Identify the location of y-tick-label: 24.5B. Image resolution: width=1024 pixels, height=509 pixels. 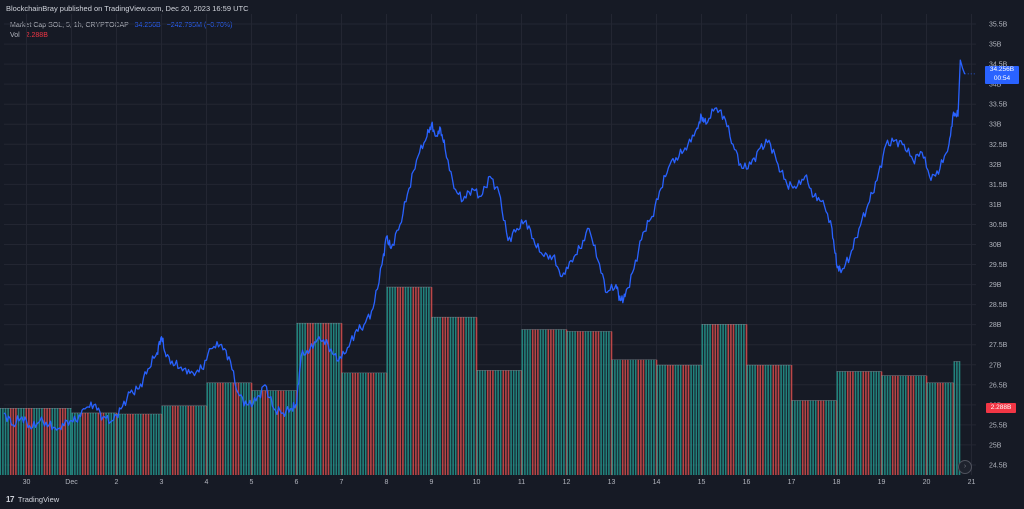
(998, 465).